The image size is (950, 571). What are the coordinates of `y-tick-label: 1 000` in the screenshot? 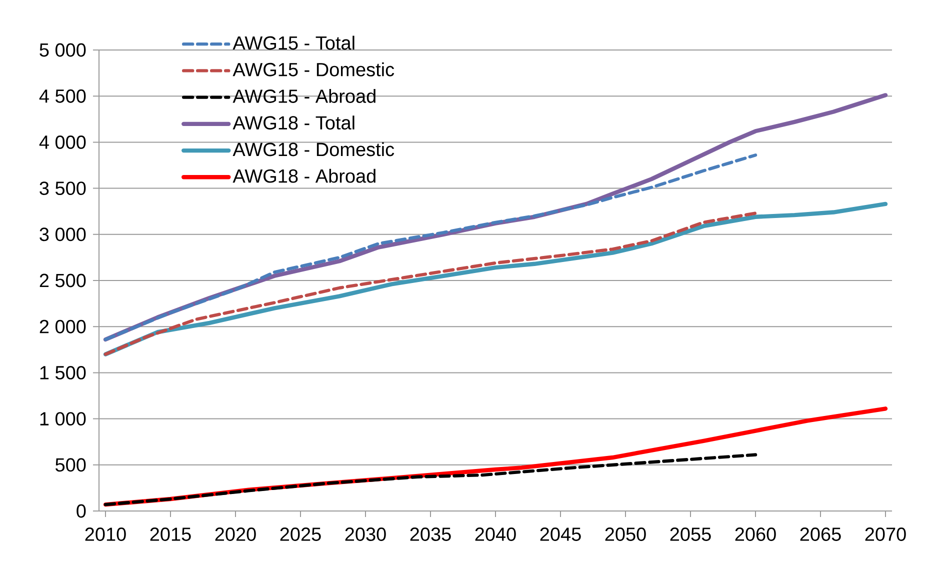 It's located at (63, 419).